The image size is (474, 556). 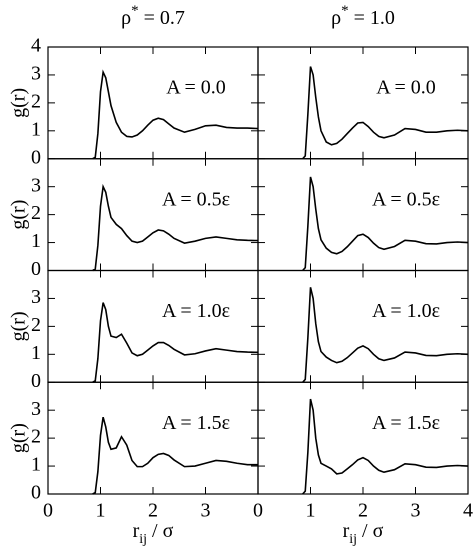 I want to click on column-title: ρ* = 0.7, so click(x=153, y=16).